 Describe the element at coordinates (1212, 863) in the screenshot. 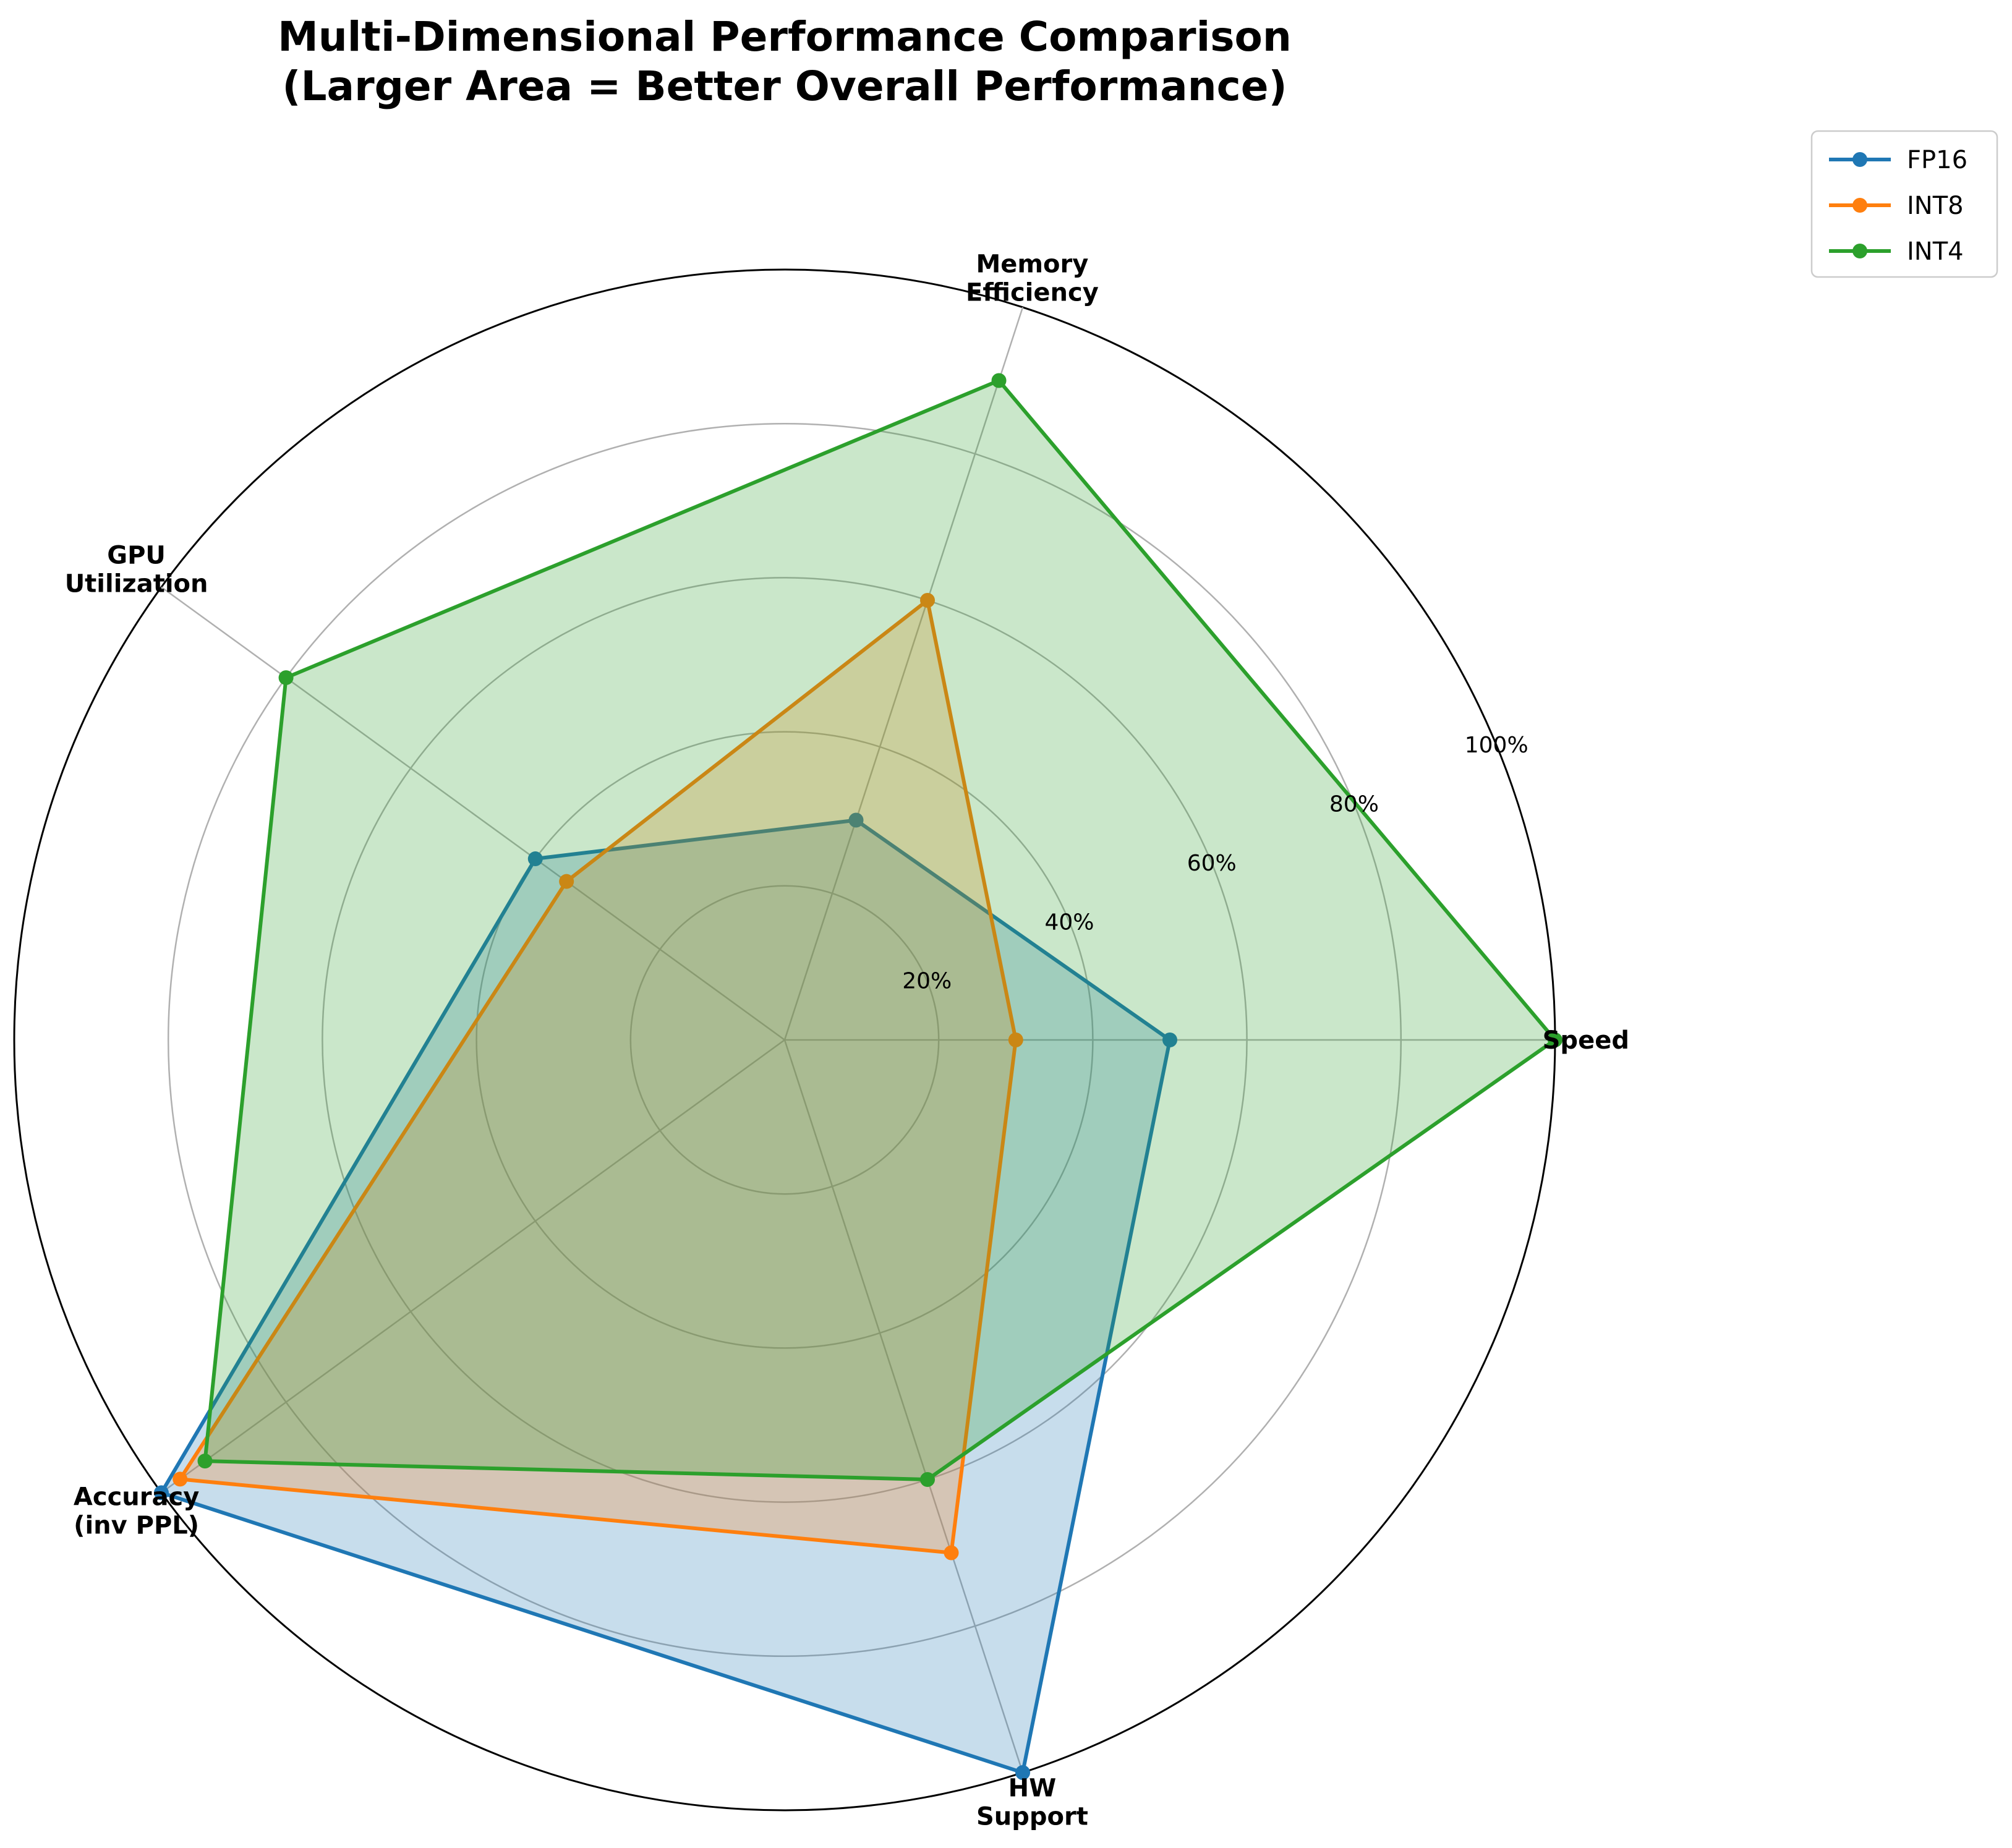

I see `r-tick-label-60: 60%` at that location.